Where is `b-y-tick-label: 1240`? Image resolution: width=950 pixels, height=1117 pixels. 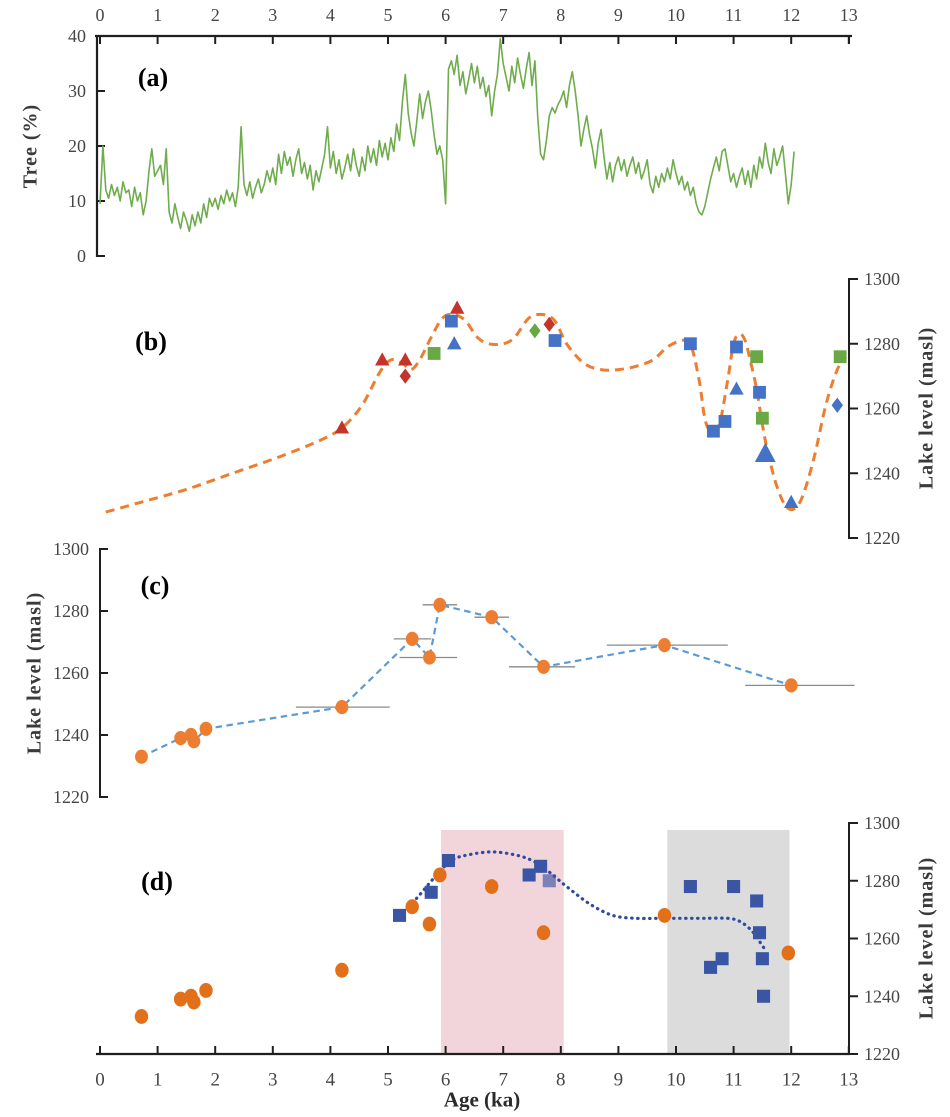
b-y-tick-label: 1240 is located at coordinates (882, 473).